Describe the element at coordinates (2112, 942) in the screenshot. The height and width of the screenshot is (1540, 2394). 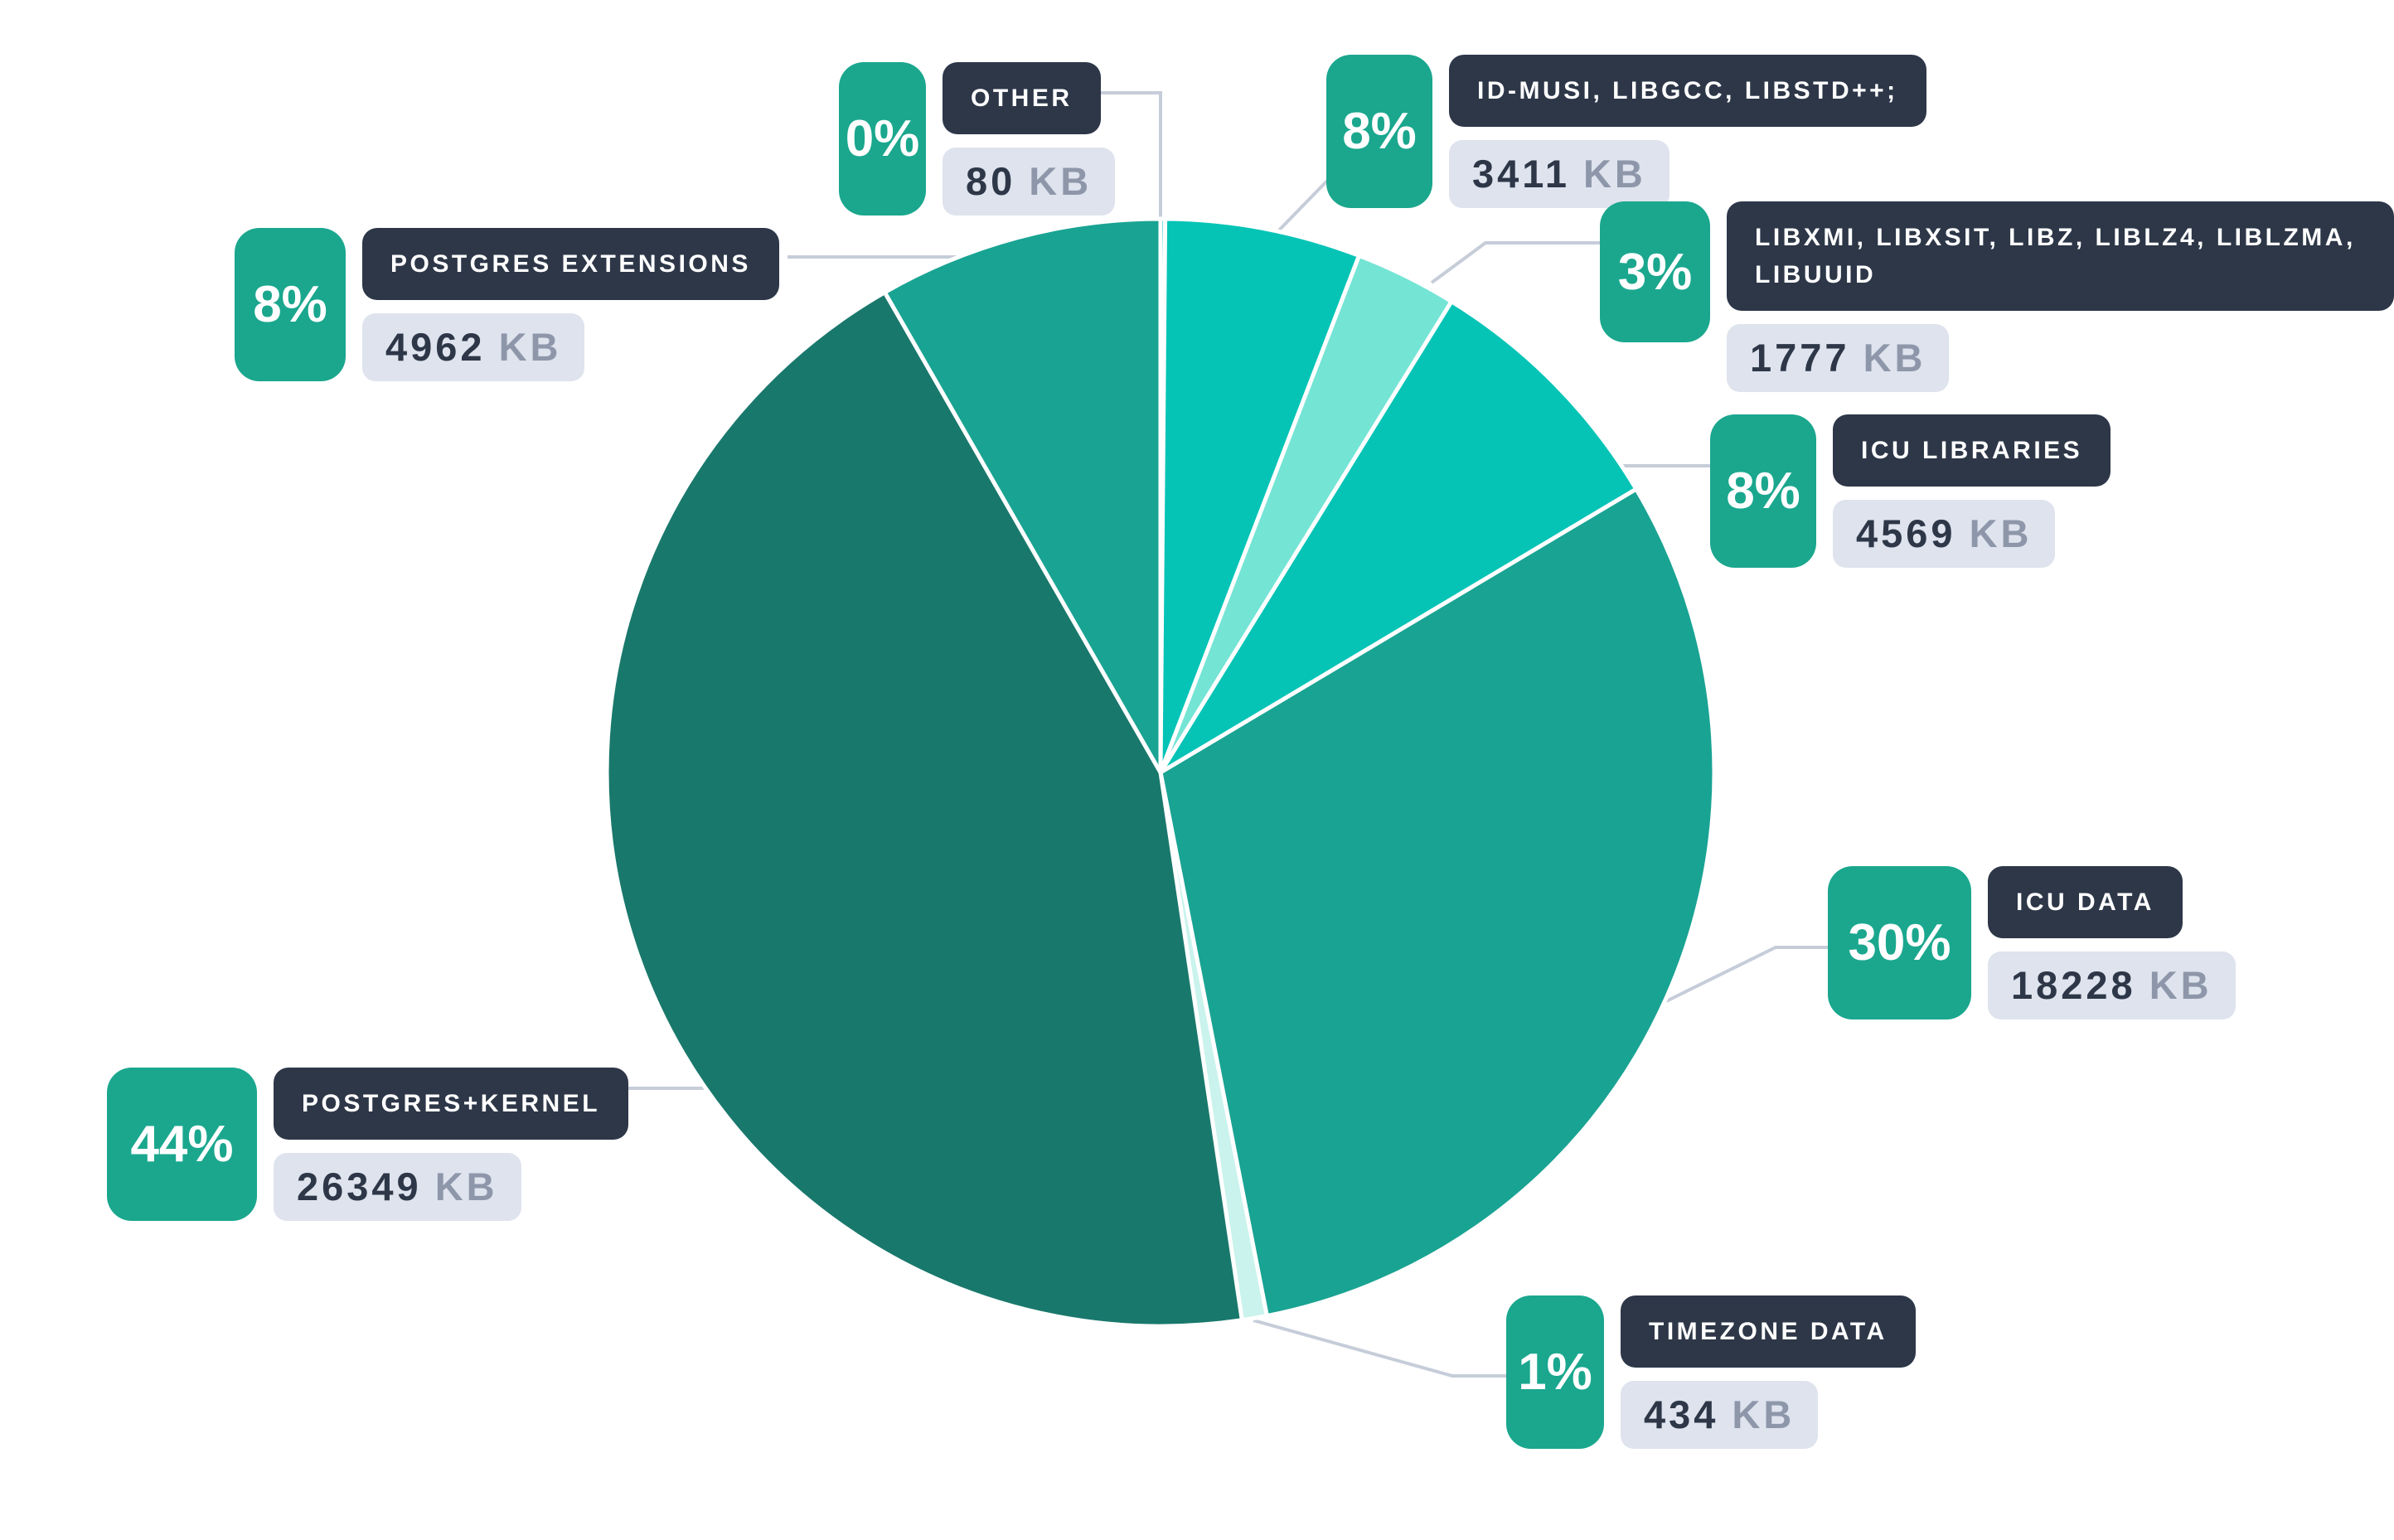
I see `label-column-icu-data: ICU DATA 18228 KB` at that location.